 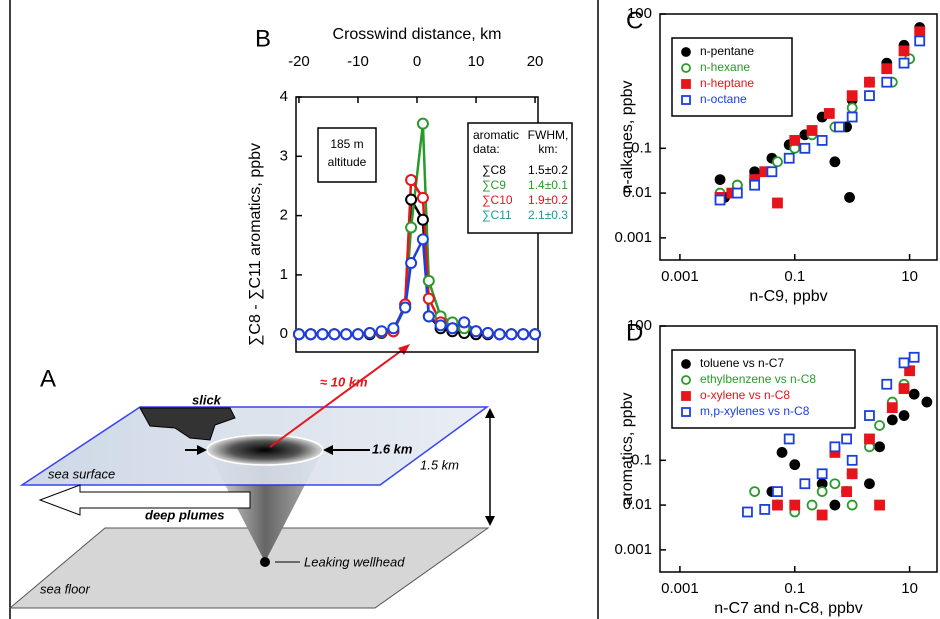 I want to click on y-tick-label: 0, so click(x=284, y=333).